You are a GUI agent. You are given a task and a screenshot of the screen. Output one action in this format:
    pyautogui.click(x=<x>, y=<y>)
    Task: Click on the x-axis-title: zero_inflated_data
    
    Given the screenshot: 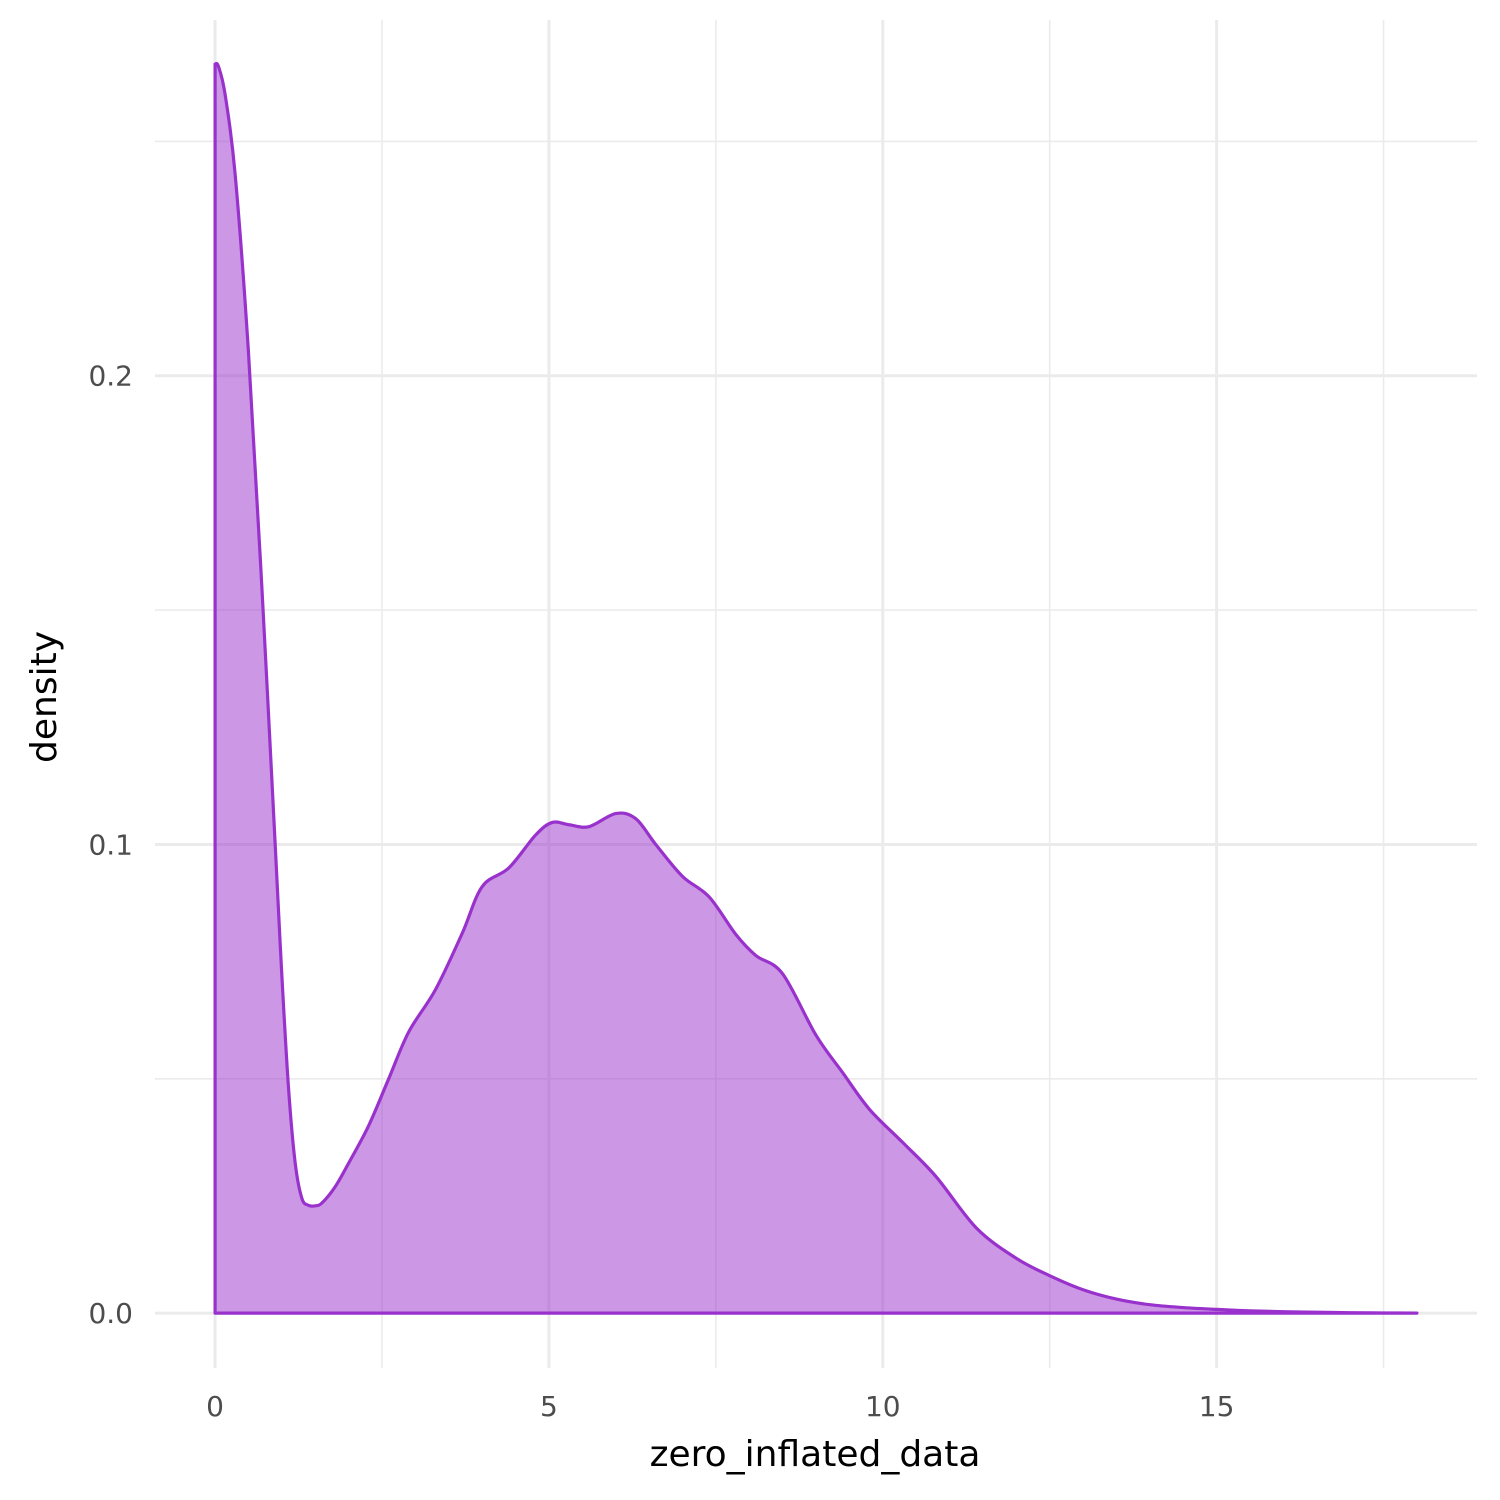 What is the action you would take?
    pyautogui.click(x=815, y=1454)
    